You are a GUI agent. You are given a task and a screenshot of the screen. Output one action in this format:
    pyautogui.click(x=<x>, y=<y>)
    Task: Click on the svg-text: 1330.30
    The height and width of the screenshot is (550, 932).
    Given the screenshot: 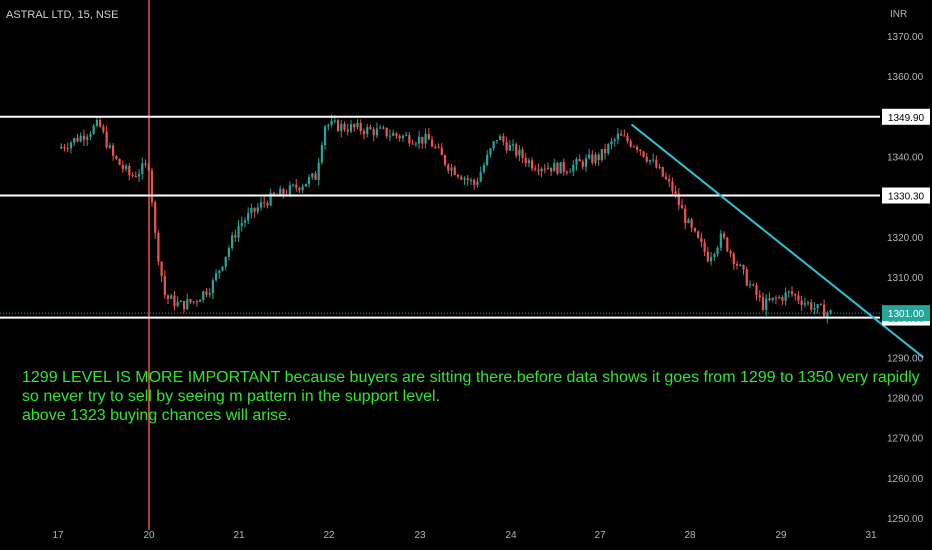 What is the action you would take?
    pyautogui.click(x=906, y=196)
    